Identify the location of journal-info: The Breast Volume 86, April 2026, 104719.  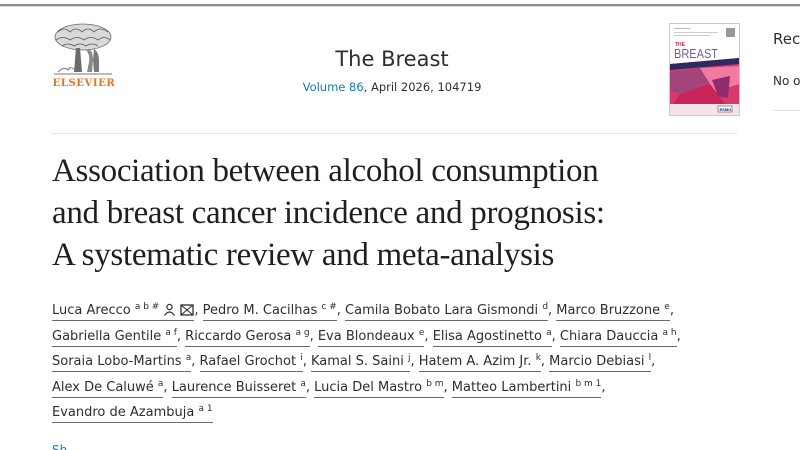
(392, 70).